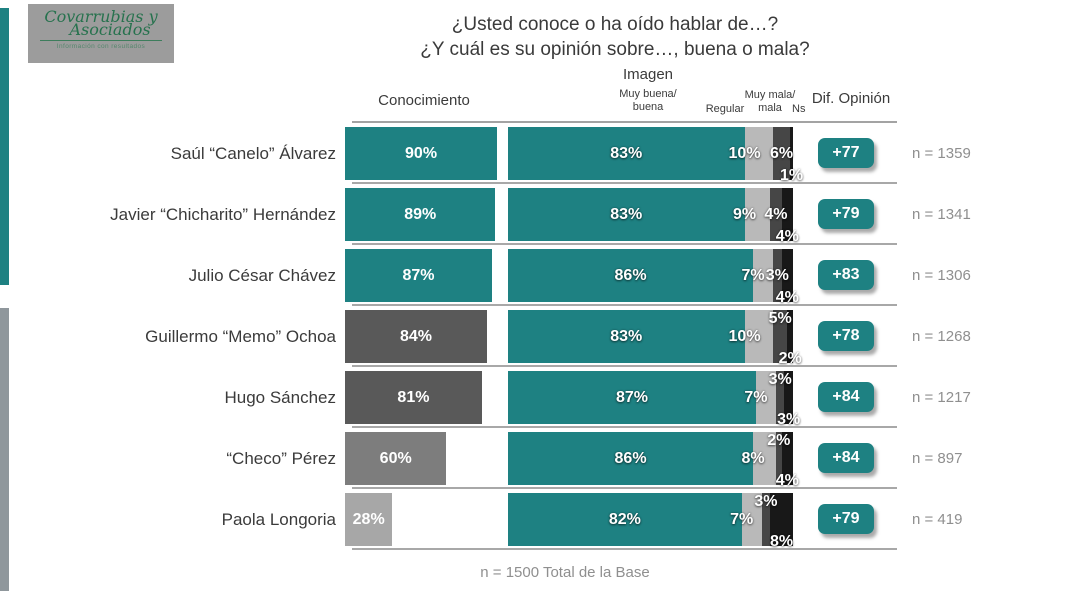 The height and width of the screenshot is (608, 1080). I want to click on logo-divider, so click(101, 40).